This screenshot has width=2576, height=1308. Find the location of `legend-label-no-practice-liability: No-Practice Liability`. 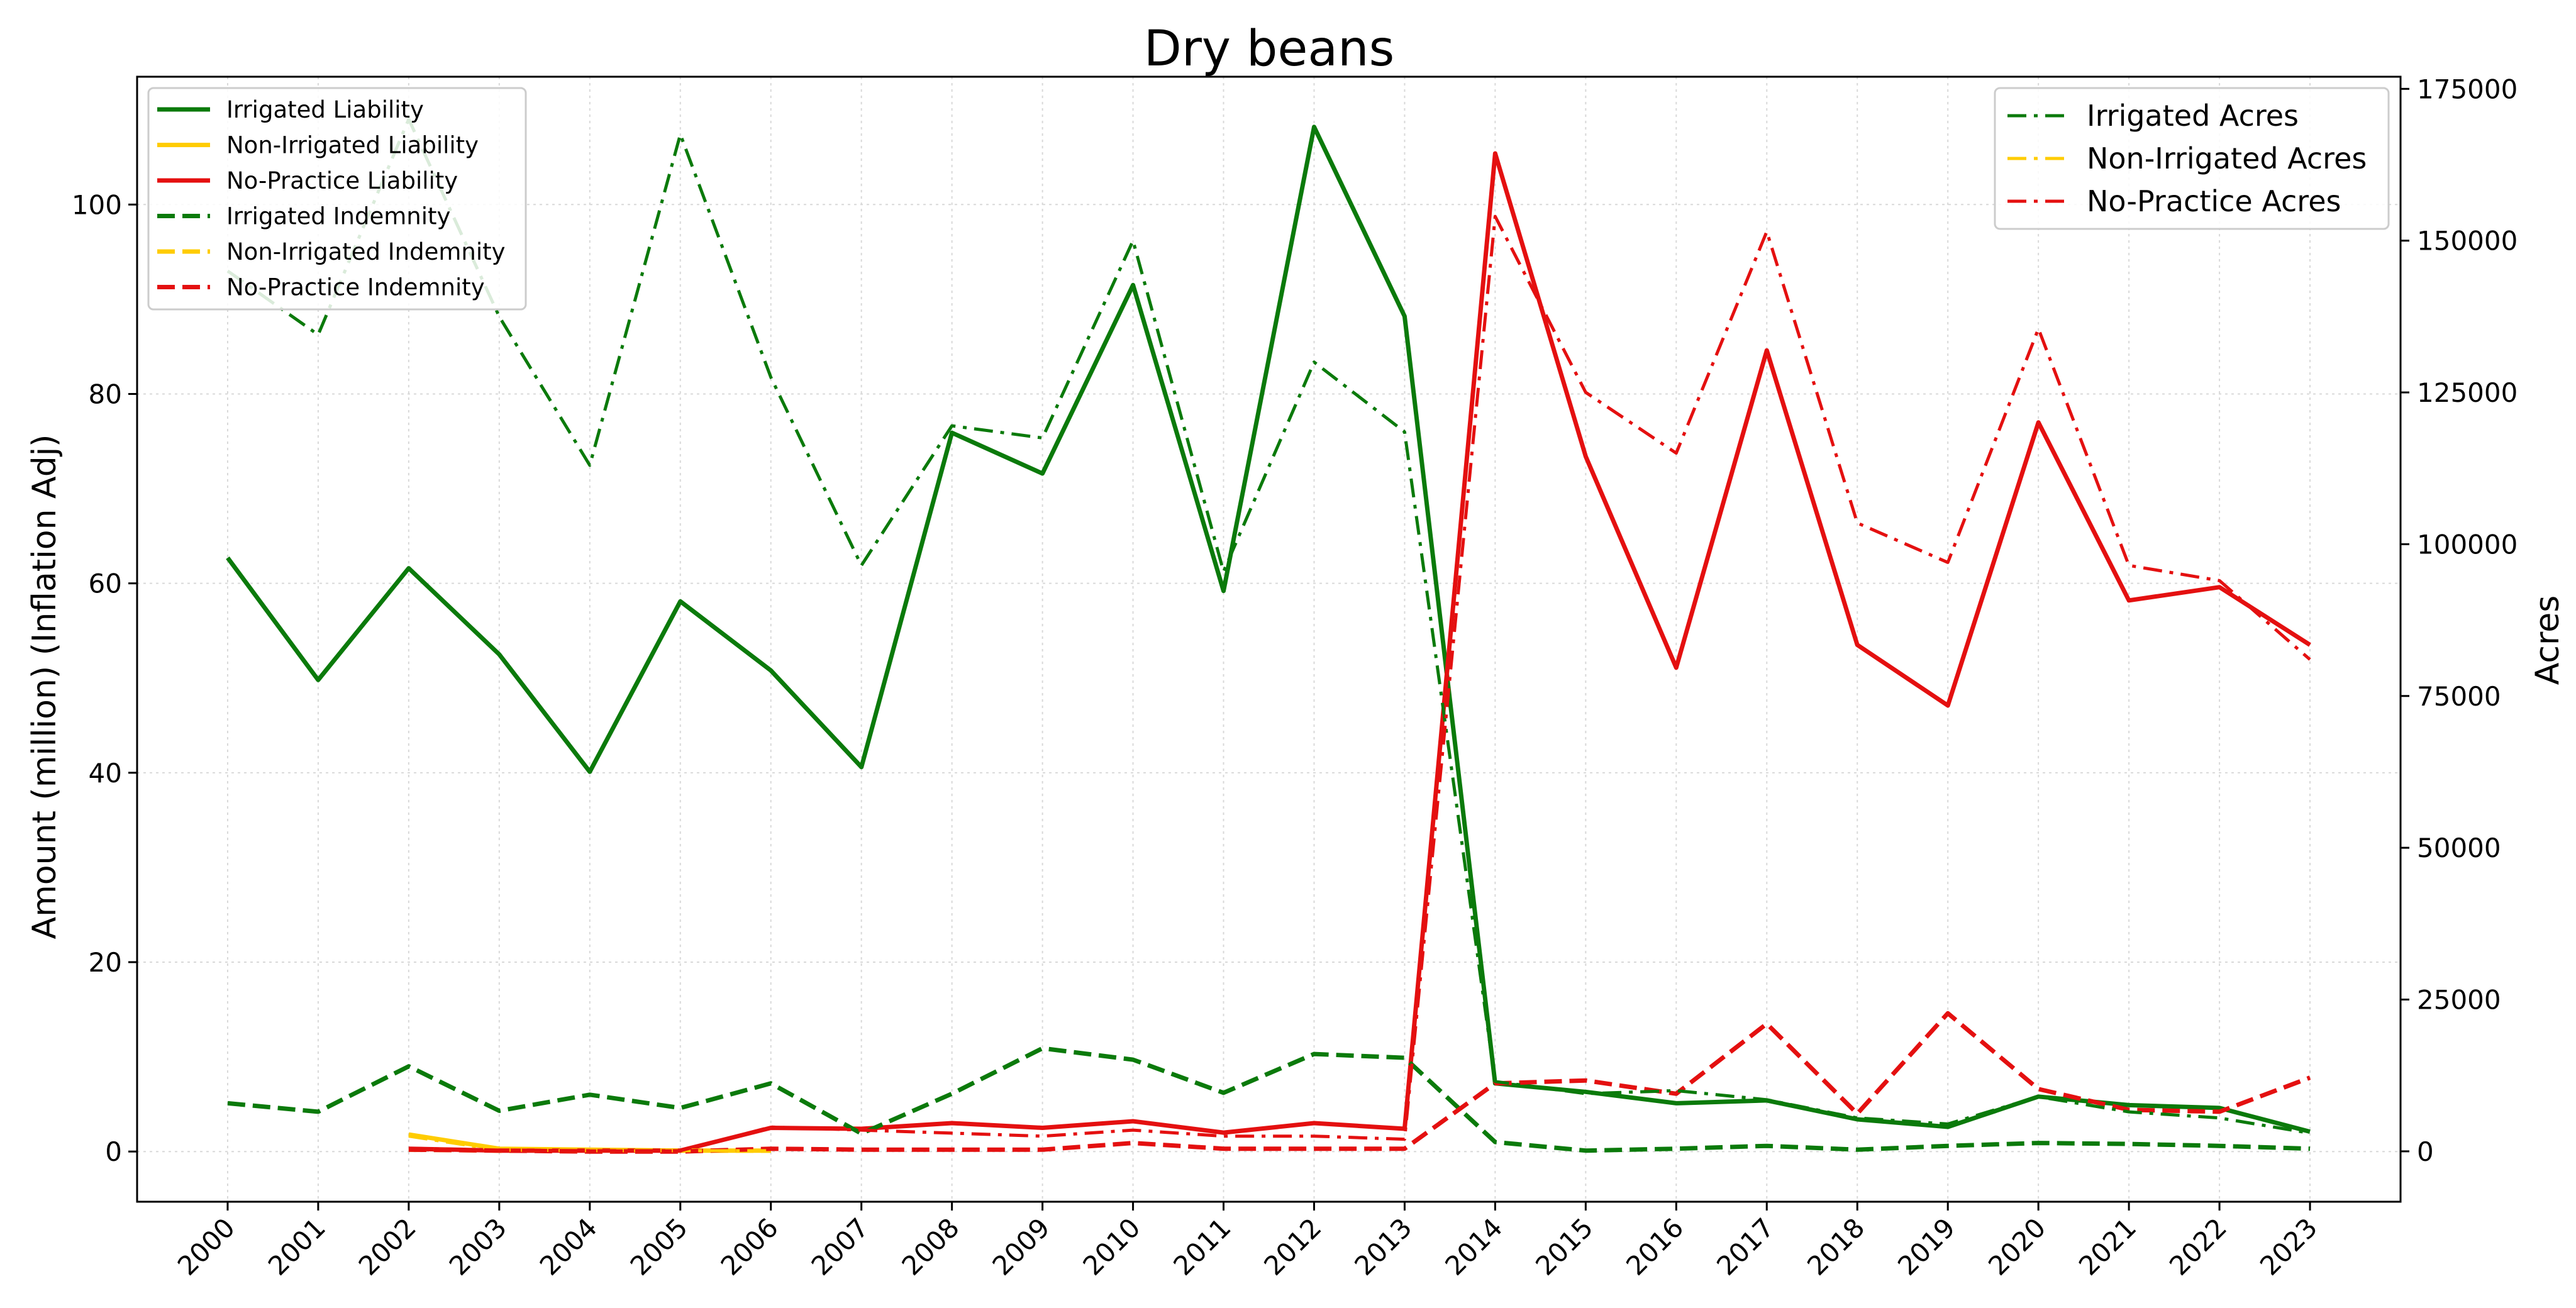

legend-label-no-practice-liability: No-Practice Liability is located at coordinates (342, 180).